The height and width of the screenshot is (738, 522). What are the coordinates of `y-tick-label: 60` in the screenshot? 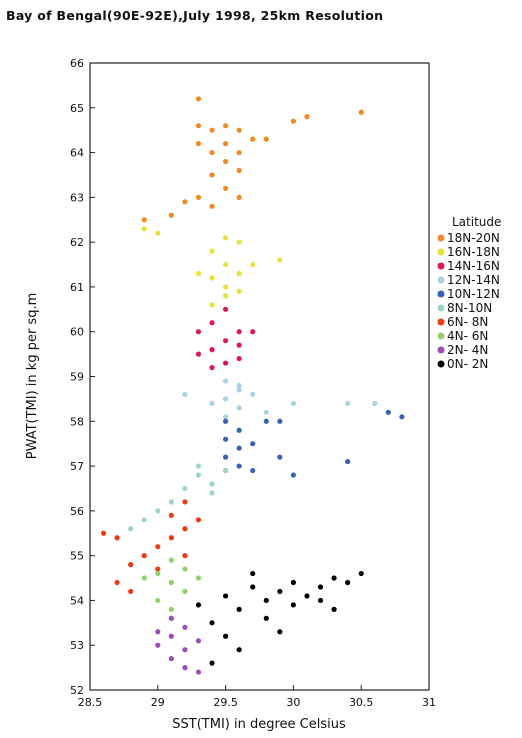 It's located at (77, 332).